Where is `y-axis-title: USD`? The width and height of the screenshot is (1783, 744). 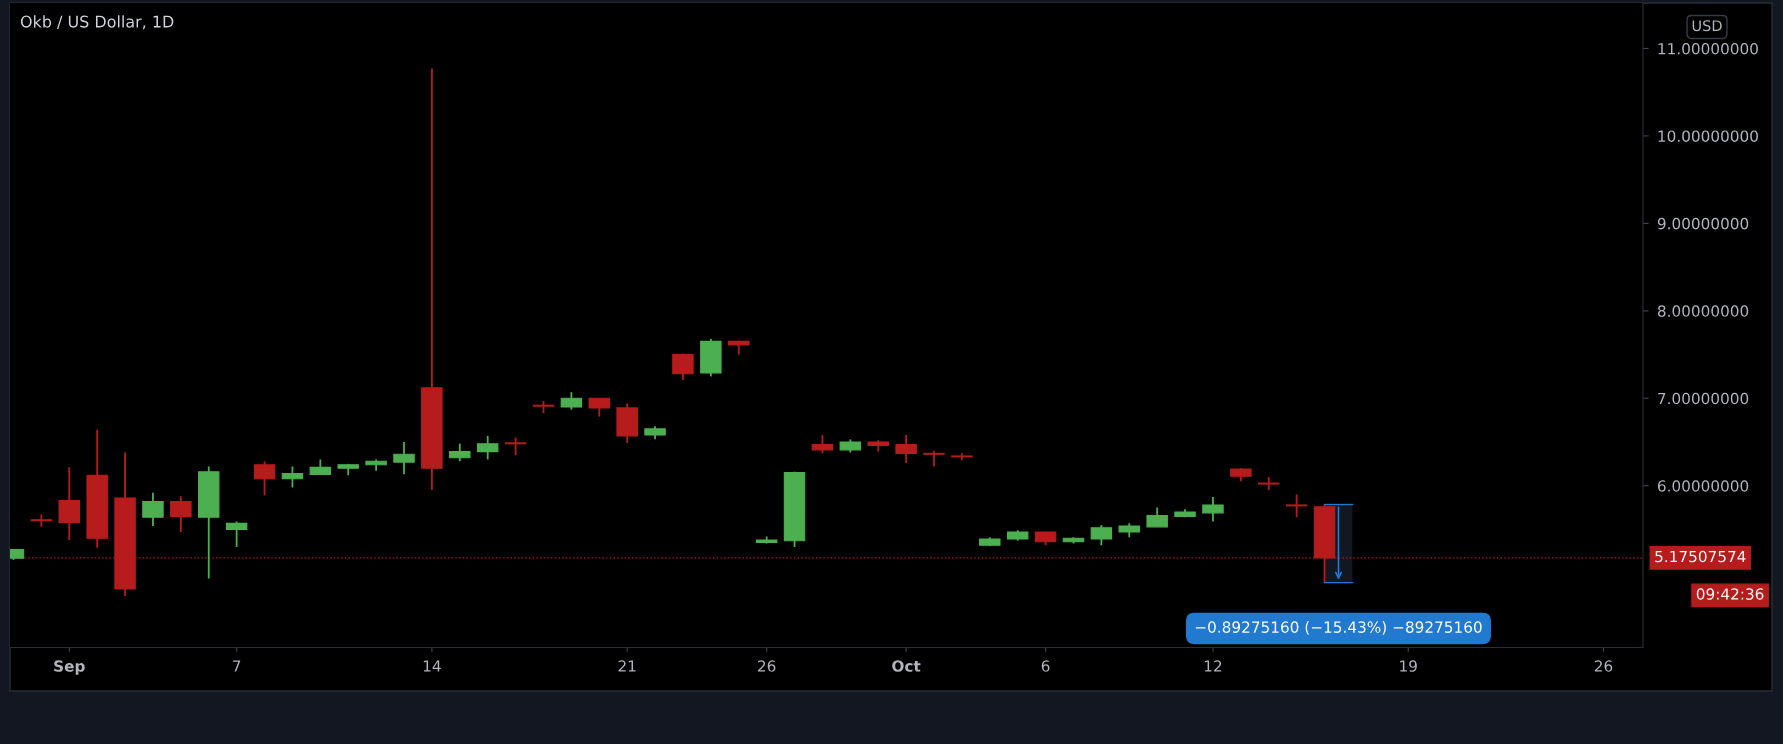
y-axis-title: USD is located at coordinates (1707, 26).